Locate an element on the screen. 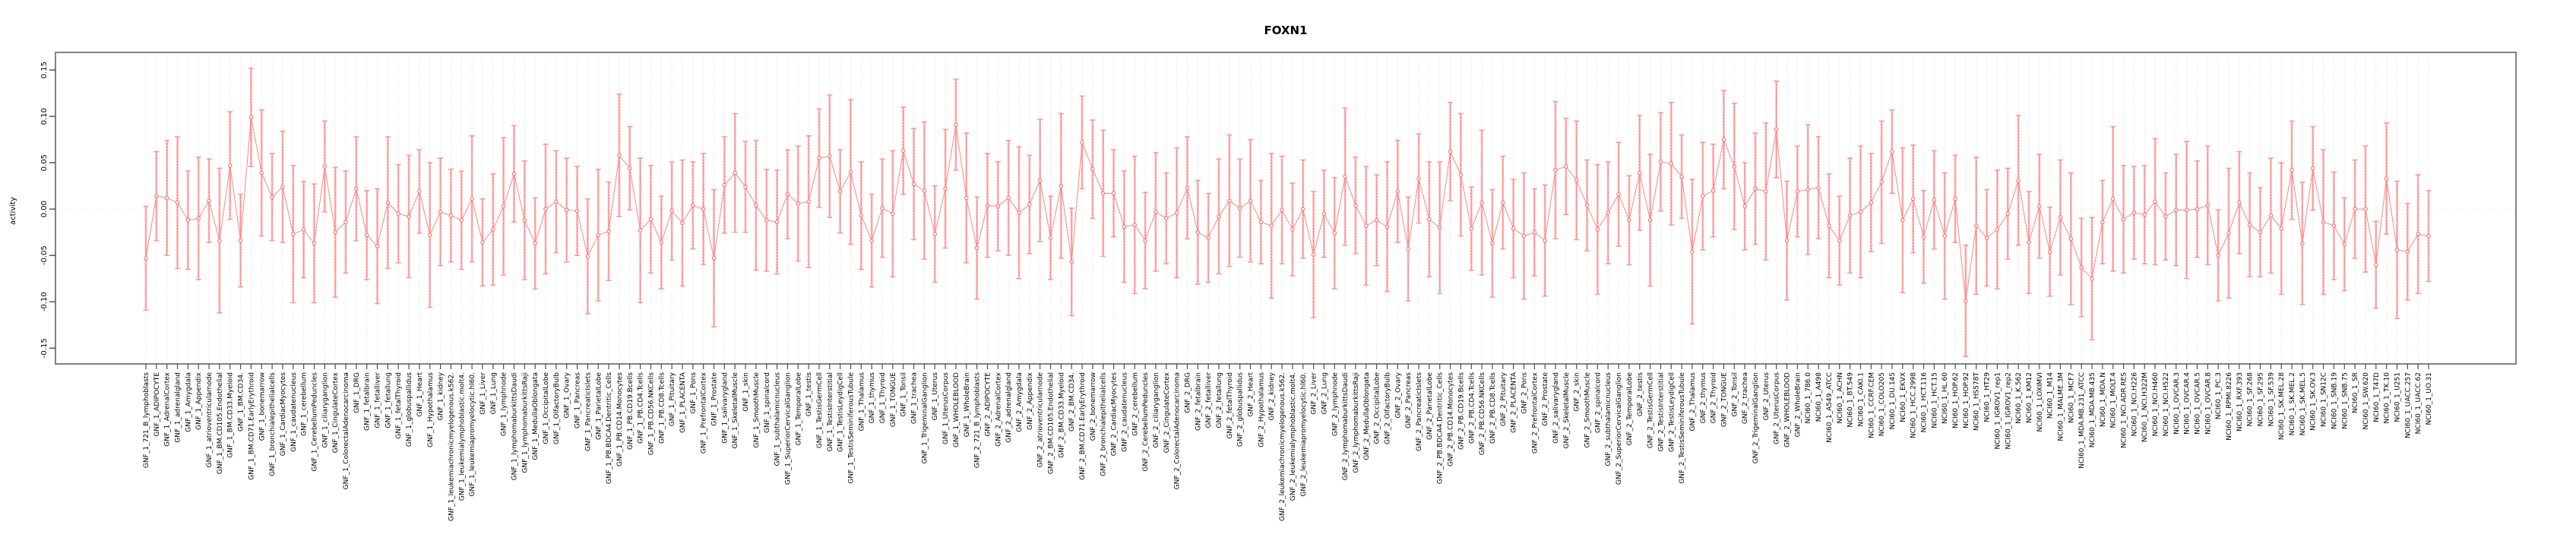 This screenshot has height=547, width=2576. x-tick-label: NCI60_1_HT29 is located at coordinates (1988, 397).